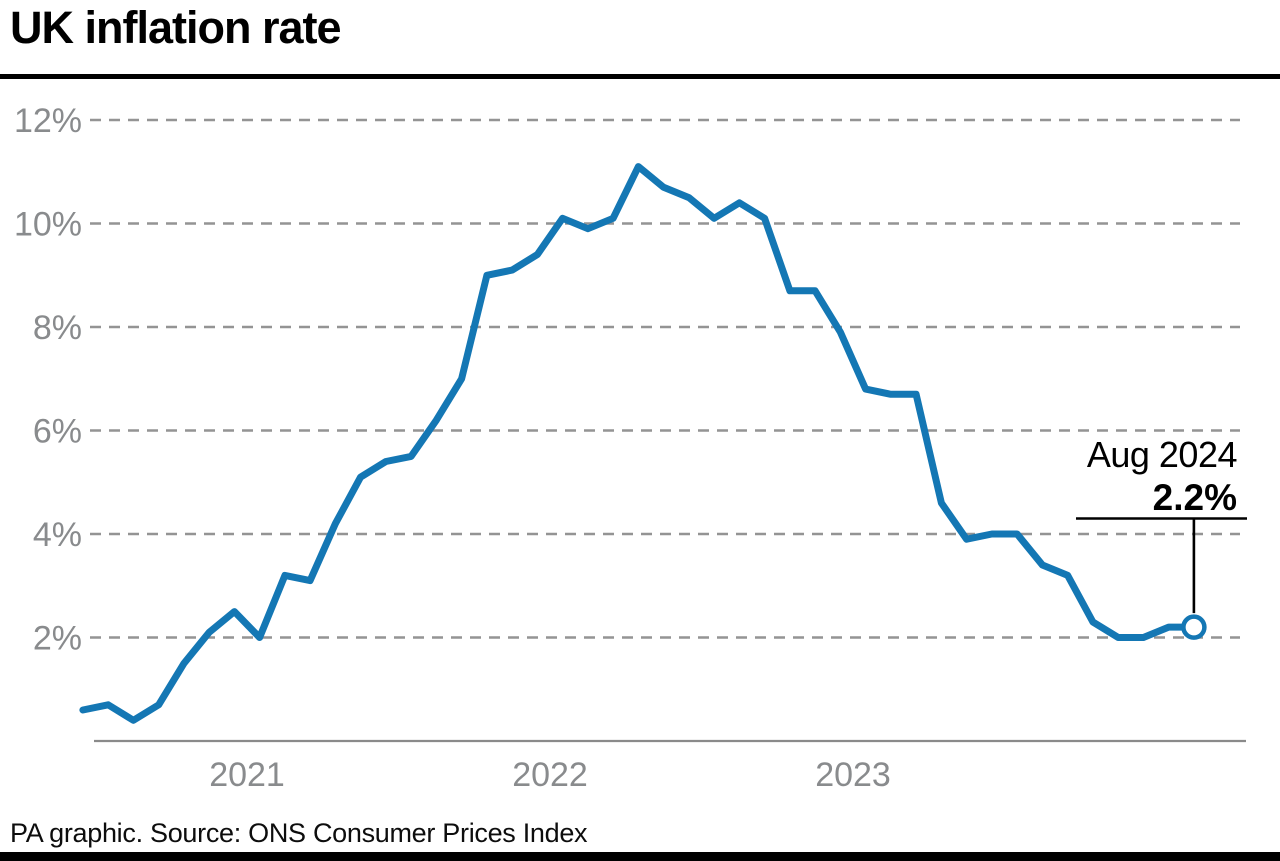 This screenshot has height=861, width=1280. I want to click on x-tick-label: 2021, so click(247, 775).